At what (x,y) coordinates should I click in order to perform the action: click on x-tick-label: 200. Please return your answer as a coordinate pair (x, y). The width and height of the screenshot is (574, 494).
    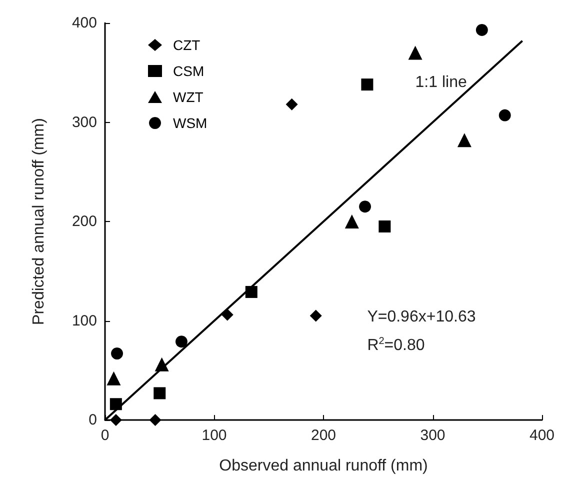
    Looking at the image, I should click on (323, 435).